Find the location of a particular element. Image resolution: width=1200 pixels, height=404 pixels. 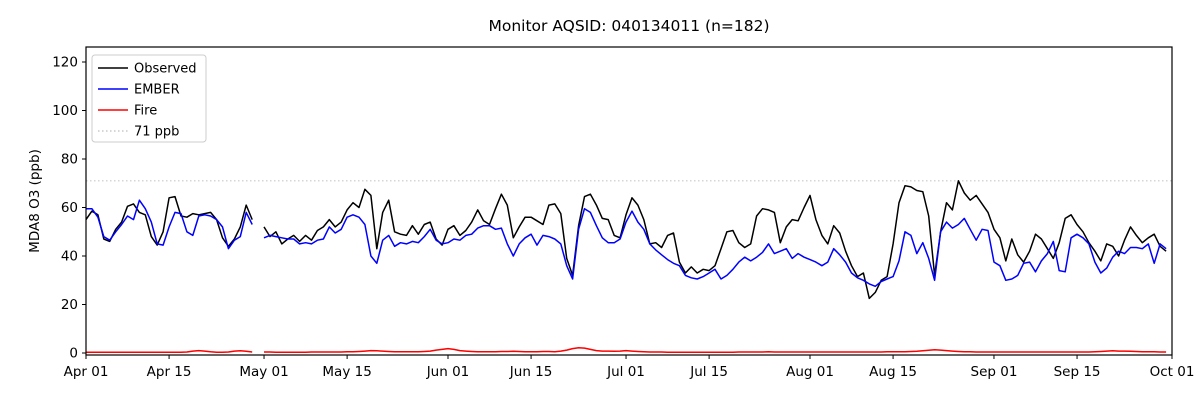

legend-label: Fire is located at coordinates (145, 111).